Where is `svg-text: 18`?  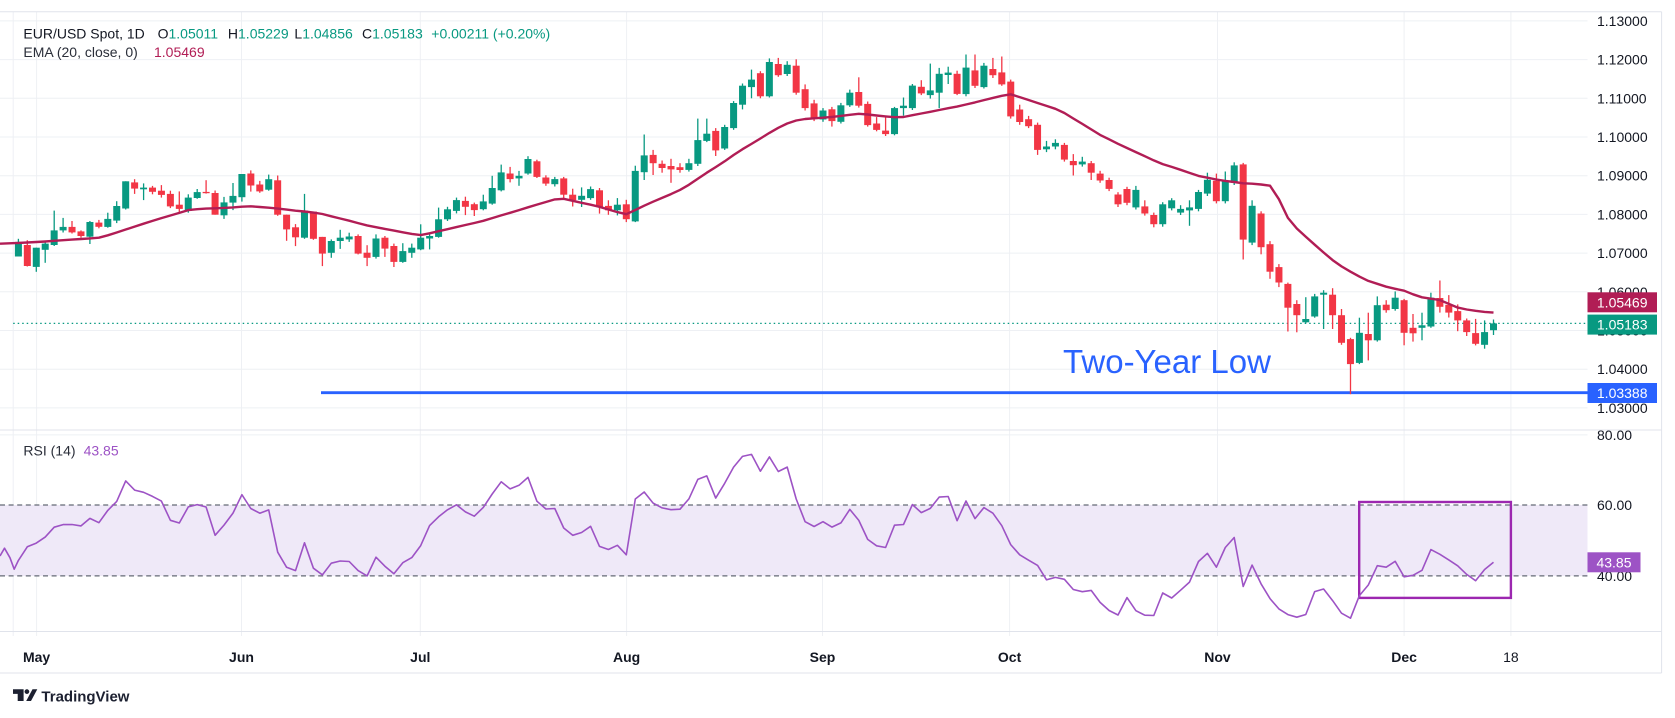
svg-text: 18 is located at coordinates (1511, 657).